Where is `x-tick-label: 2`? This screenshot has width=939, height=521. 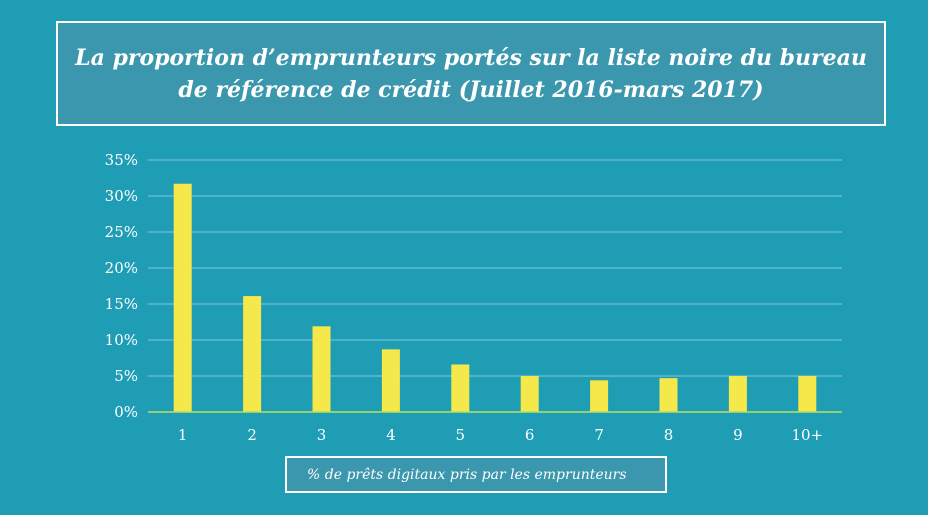
x-tick-label: 2 is located at coordinates (252, 435).